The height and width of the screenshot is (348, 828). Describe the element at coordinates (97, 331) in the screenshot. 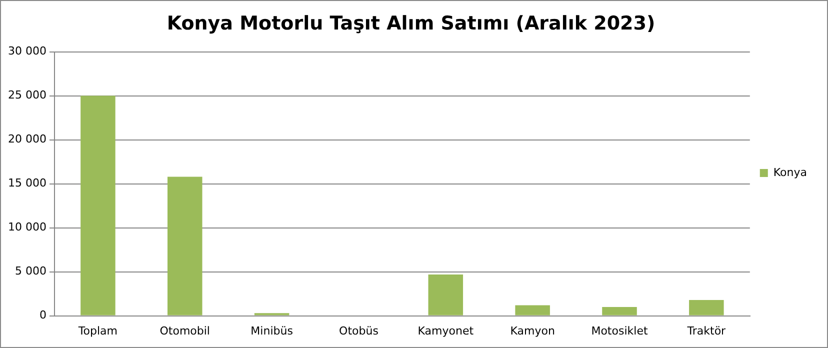

I see `x-tick-label: Toplam` at that location.